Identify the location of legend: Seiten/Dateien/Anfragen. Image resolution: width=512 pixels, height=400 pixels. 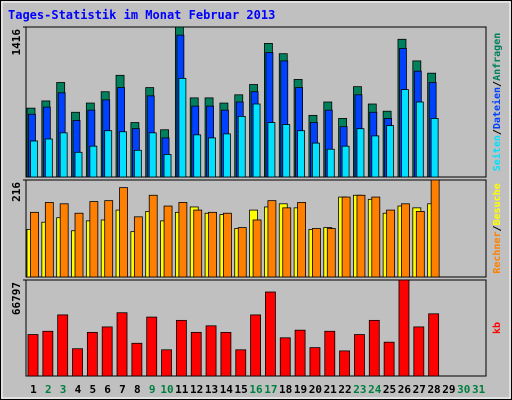
(497, 102).